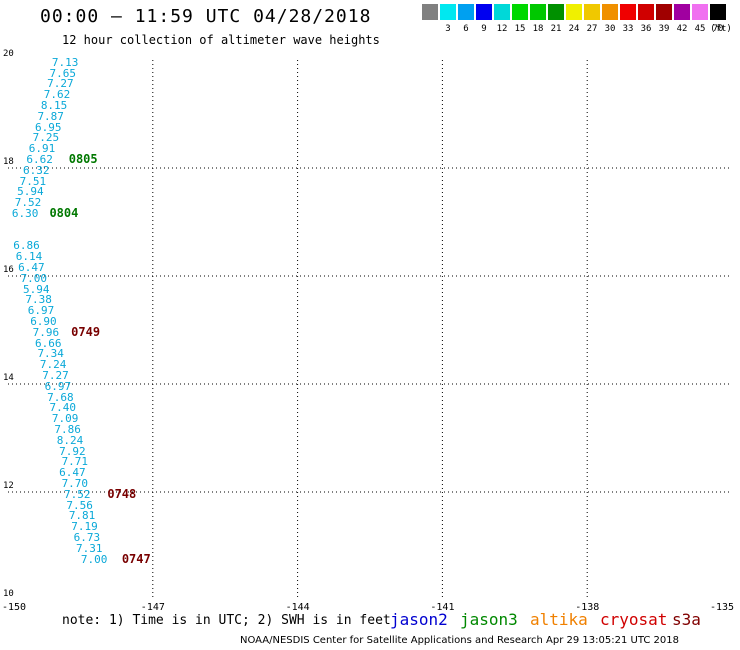  Describe the element at coordinates (8, 594) in the screenshot. I see `y-tick-label: 10` at that location.